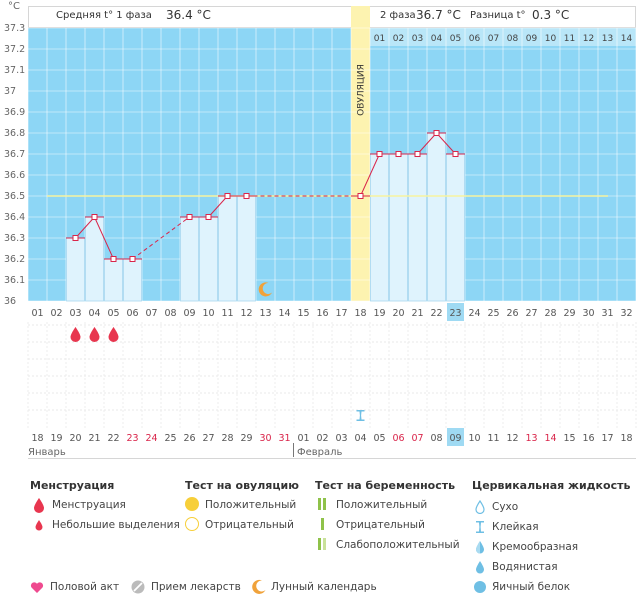 The image size is (644, 595). I want to click on legend-pregnancy-negative: Отрицательный, so click(380, 525).